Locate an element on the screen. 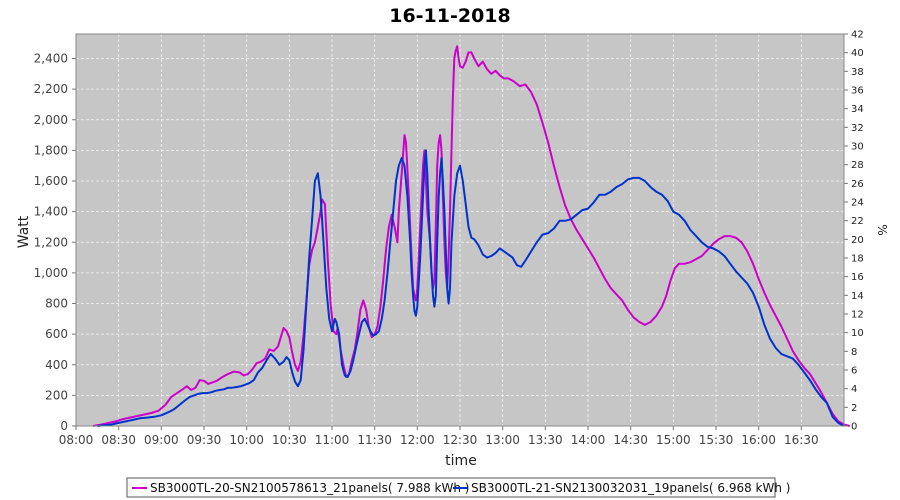 The image size is (900, 500). y2-tick-label: 34 is located at coordinates (857, 109).